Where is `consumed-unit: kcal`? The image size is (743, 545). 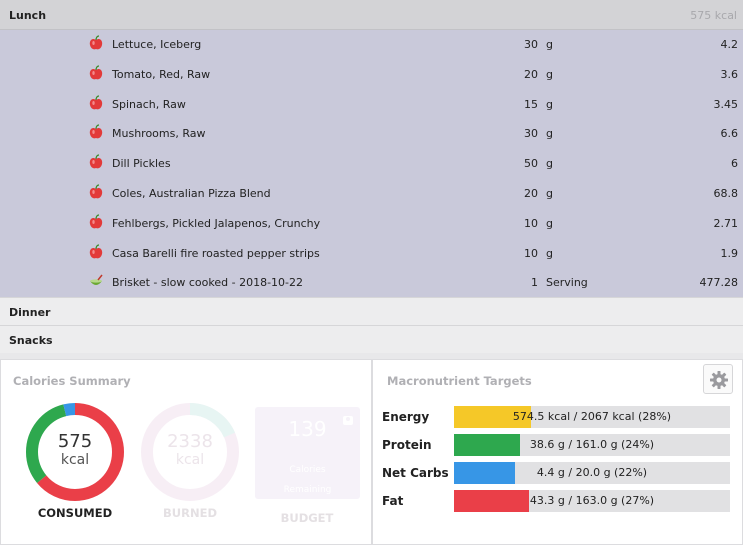 consumed-unit: kcal is located at coordinates (75, 460).